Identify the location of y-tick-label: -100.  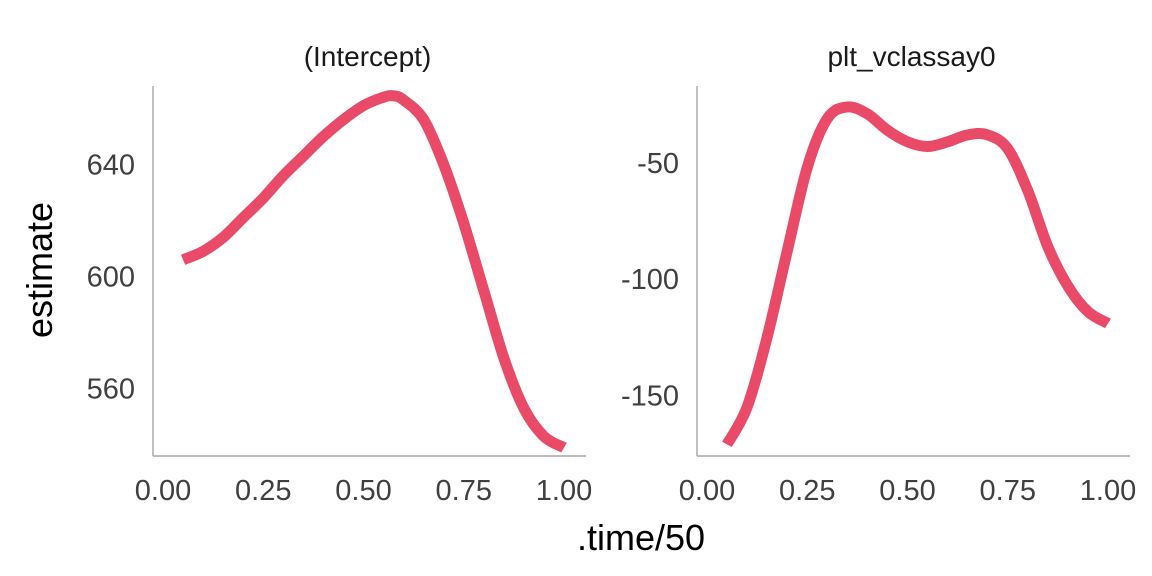
(650, 280).